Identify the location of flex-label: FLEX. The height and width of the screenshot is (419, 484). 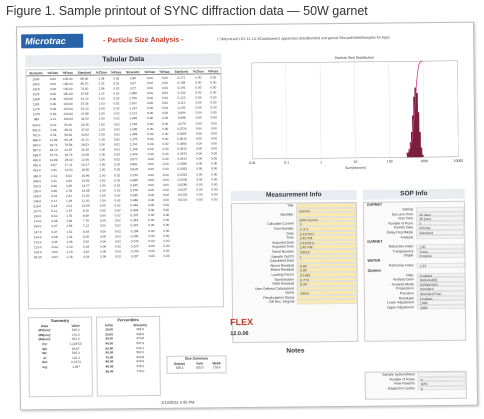
(242, 322).